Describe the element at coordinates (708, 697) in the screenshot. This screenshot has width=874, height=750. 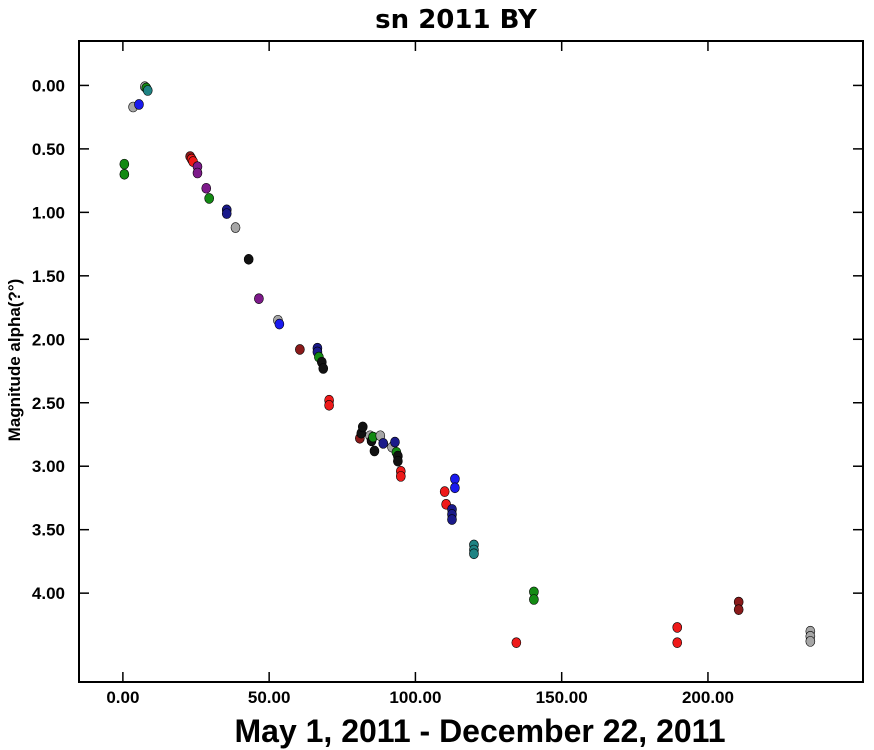
I see `x-tick-label: 200.00` at that location.